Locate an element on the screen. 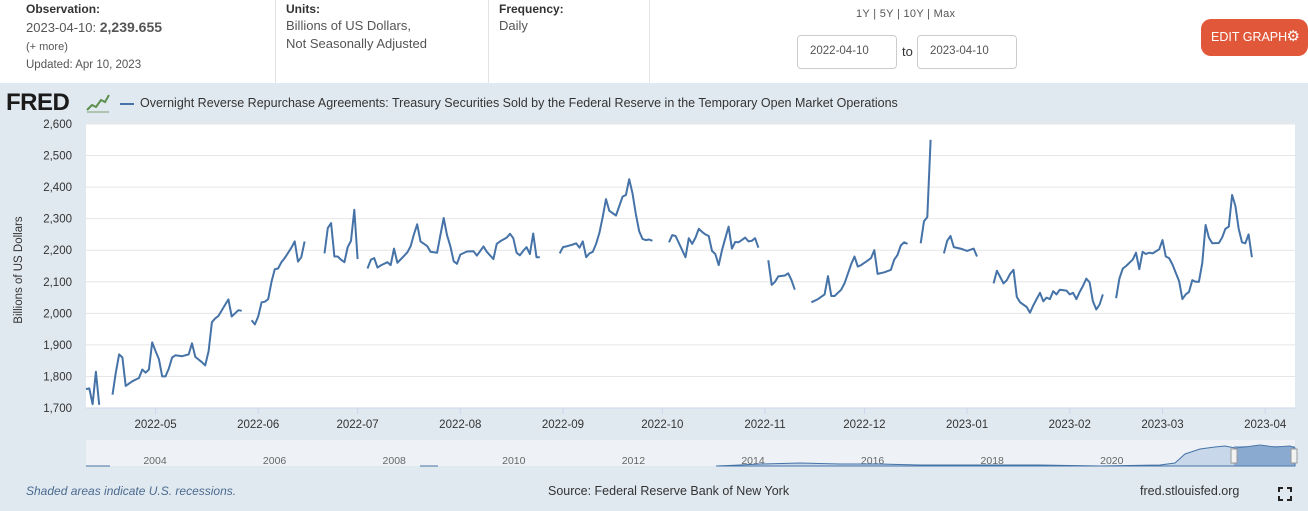 Image resolution: width=1308 pixels, height=511 pixels. navigator-year-label: 2008 is located at coordinates (395, 461).